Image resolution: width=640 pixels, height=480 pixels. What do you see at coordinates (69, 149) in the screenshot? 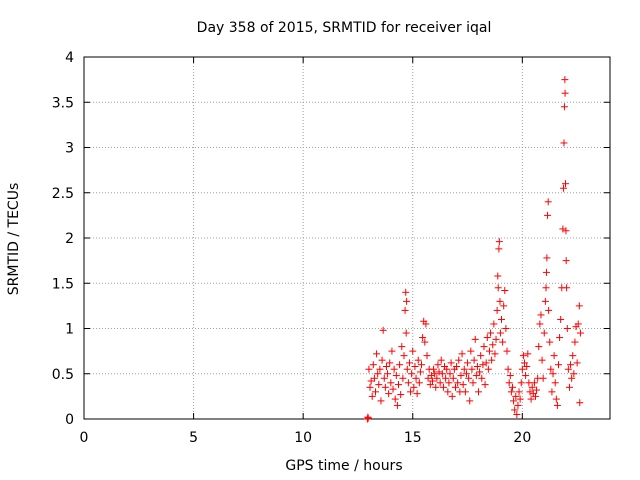
I see `y-tick-label: 3` at bounding box center [69, 149].